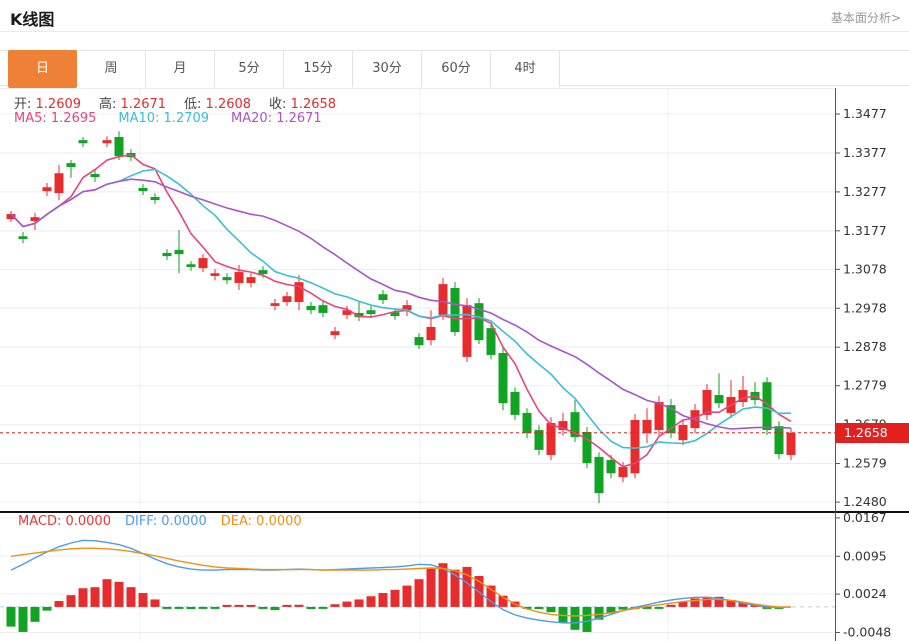 This screenshot has width=909, height=641. I want to click on macd-tick-label: 0.0167, so click(865, 518).